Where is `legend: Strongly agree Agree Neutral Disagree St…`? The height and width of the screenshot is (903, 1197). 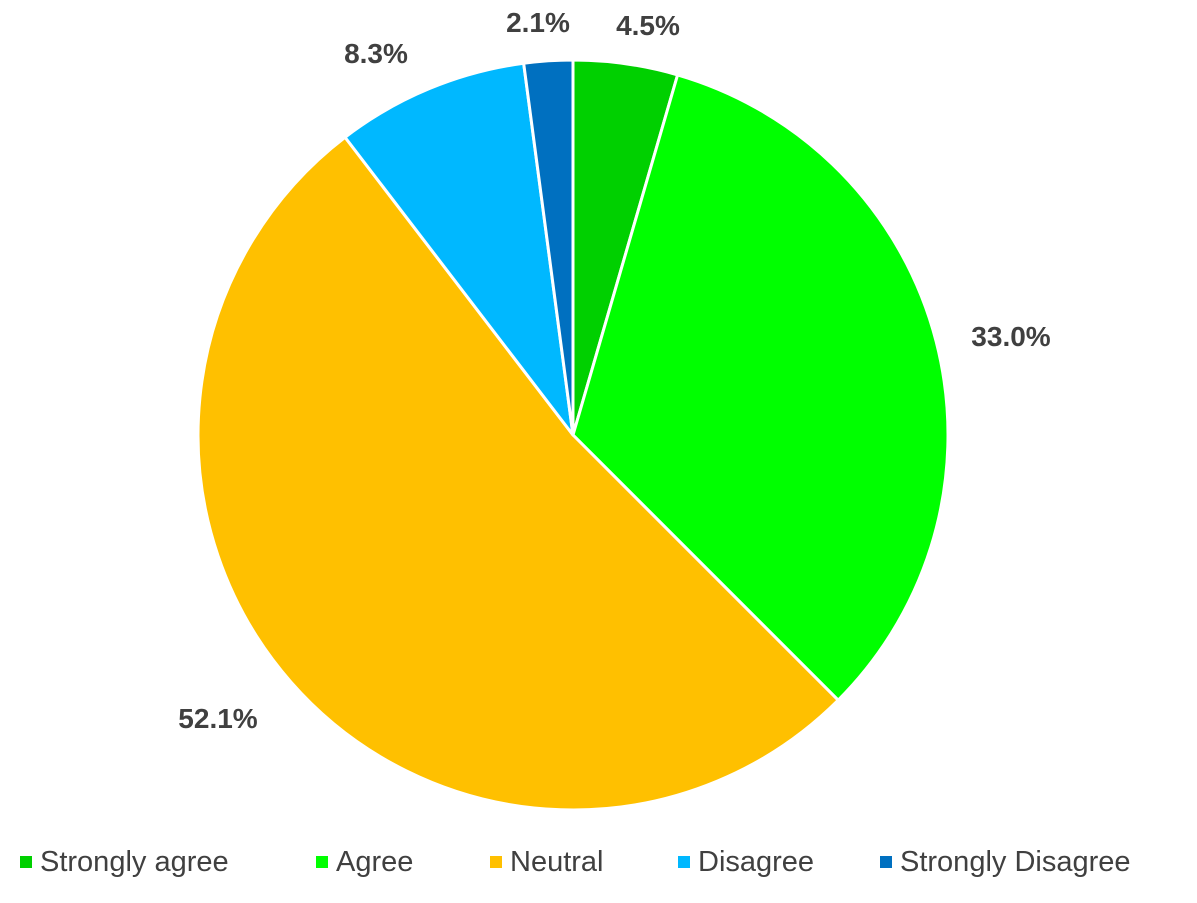 legend: Strongly agree Agree Neutral Disagree St… is located at coordinates (598, 862).